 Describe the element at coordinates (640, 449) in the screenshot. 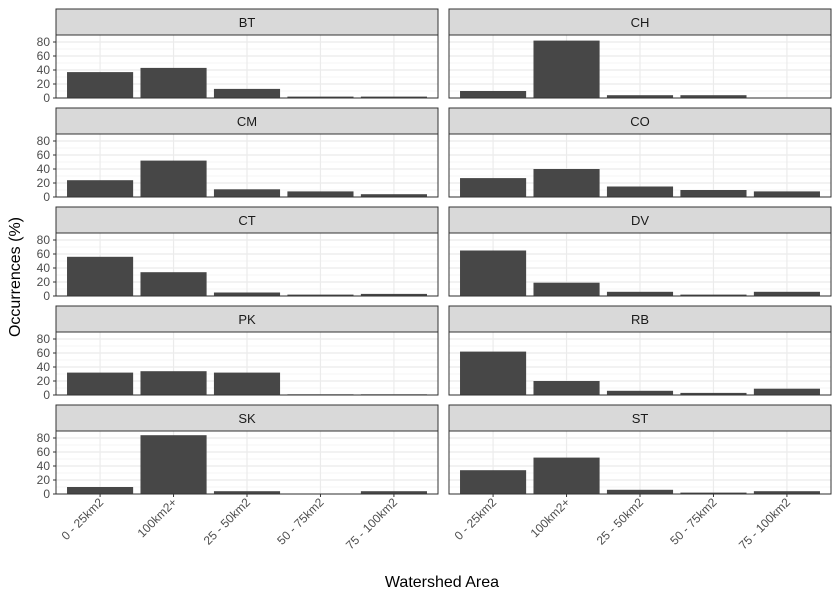

I see `facet-panel-st: ST` at that location.